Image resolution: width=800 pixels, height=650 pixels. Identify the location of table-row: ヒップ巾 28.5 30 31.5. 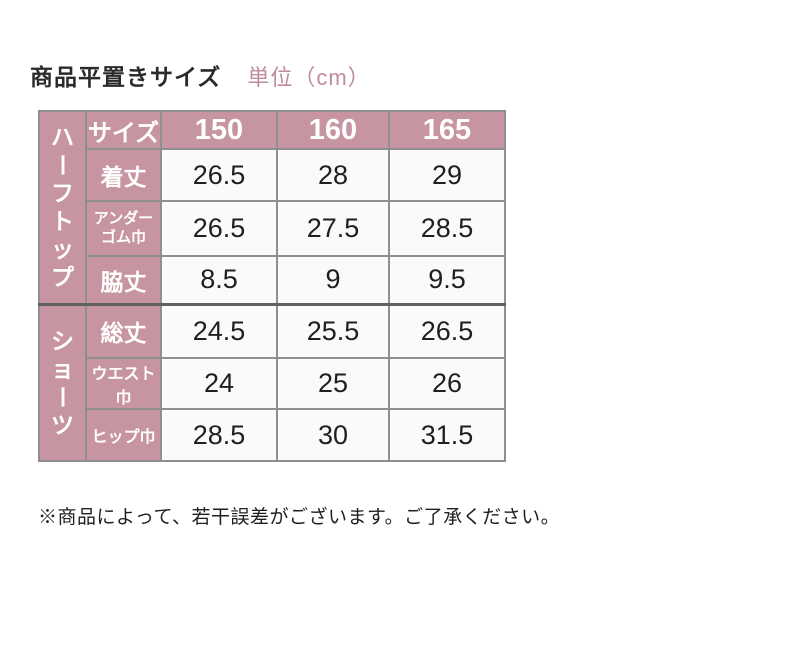
(272, 435).